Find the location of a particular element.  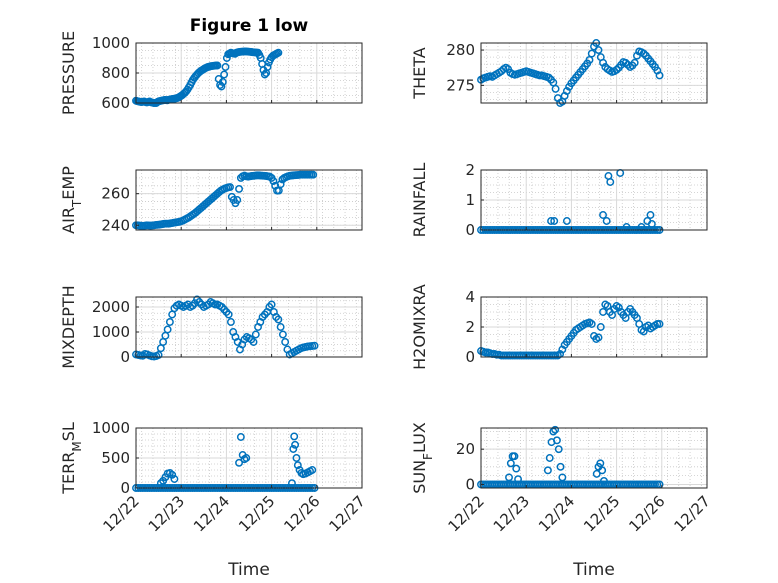

subplot-mixdepth: 0 1000 2000 MIXDEPTH is located at coordinates (211, 327).